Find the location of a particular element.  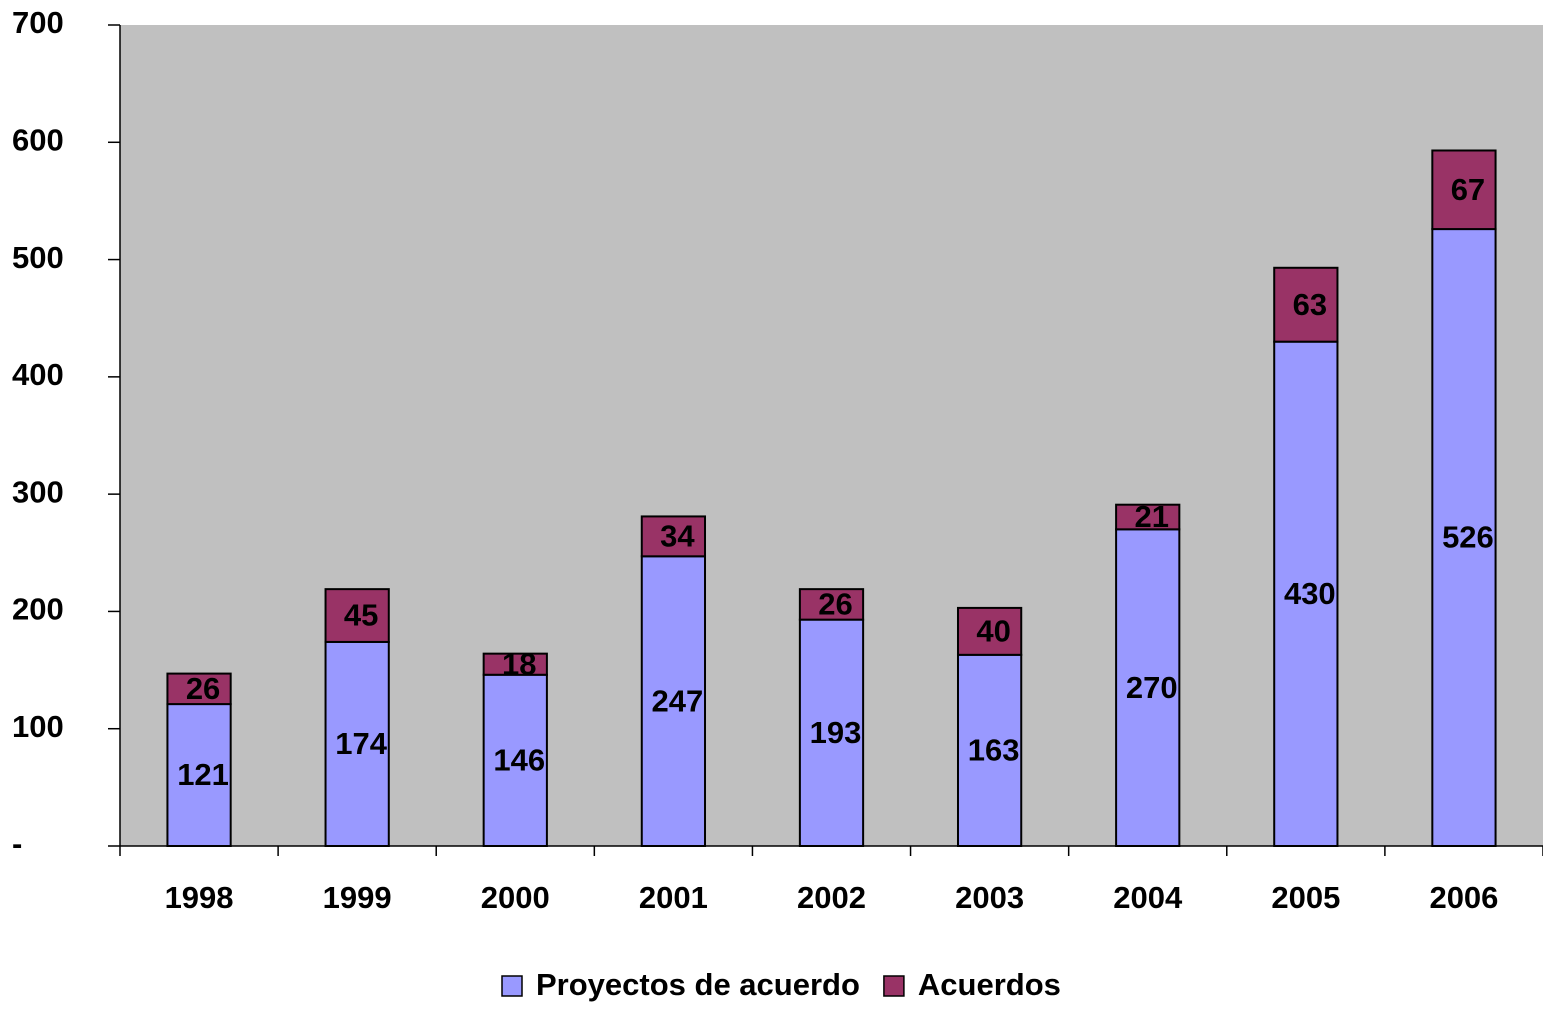

x-tick-label: 1999 is located at coordinates (357, 897).